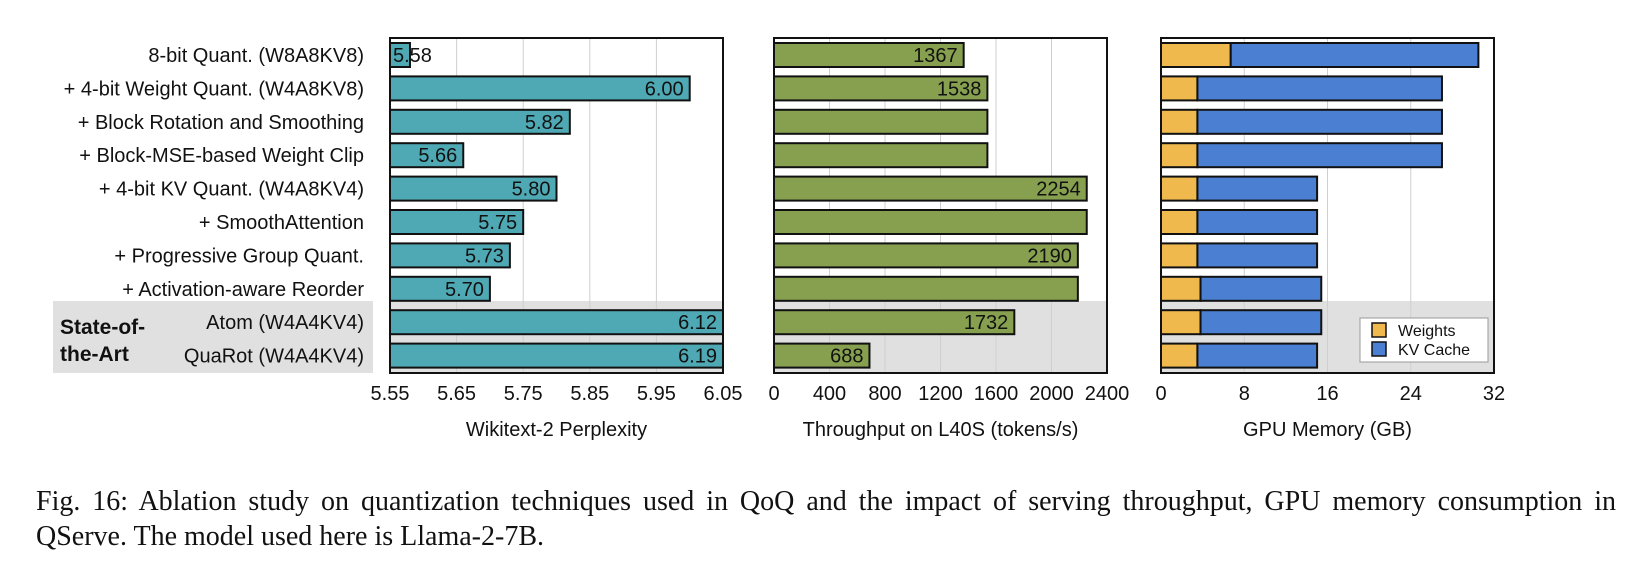  What do you see at coordinates (221, 123) in the screenshot?
I see `category-label: + Block Rotation and Smoothing` at bounding box center [221, 123].